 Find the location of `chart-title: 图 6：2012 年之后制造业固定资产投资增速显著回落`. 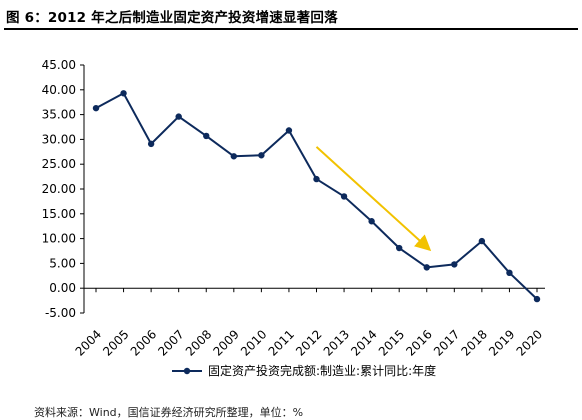

chart-title: 图 6：2012 年之后制造业固定资产投资增速显著回落 is located at coordinates (172, 18).